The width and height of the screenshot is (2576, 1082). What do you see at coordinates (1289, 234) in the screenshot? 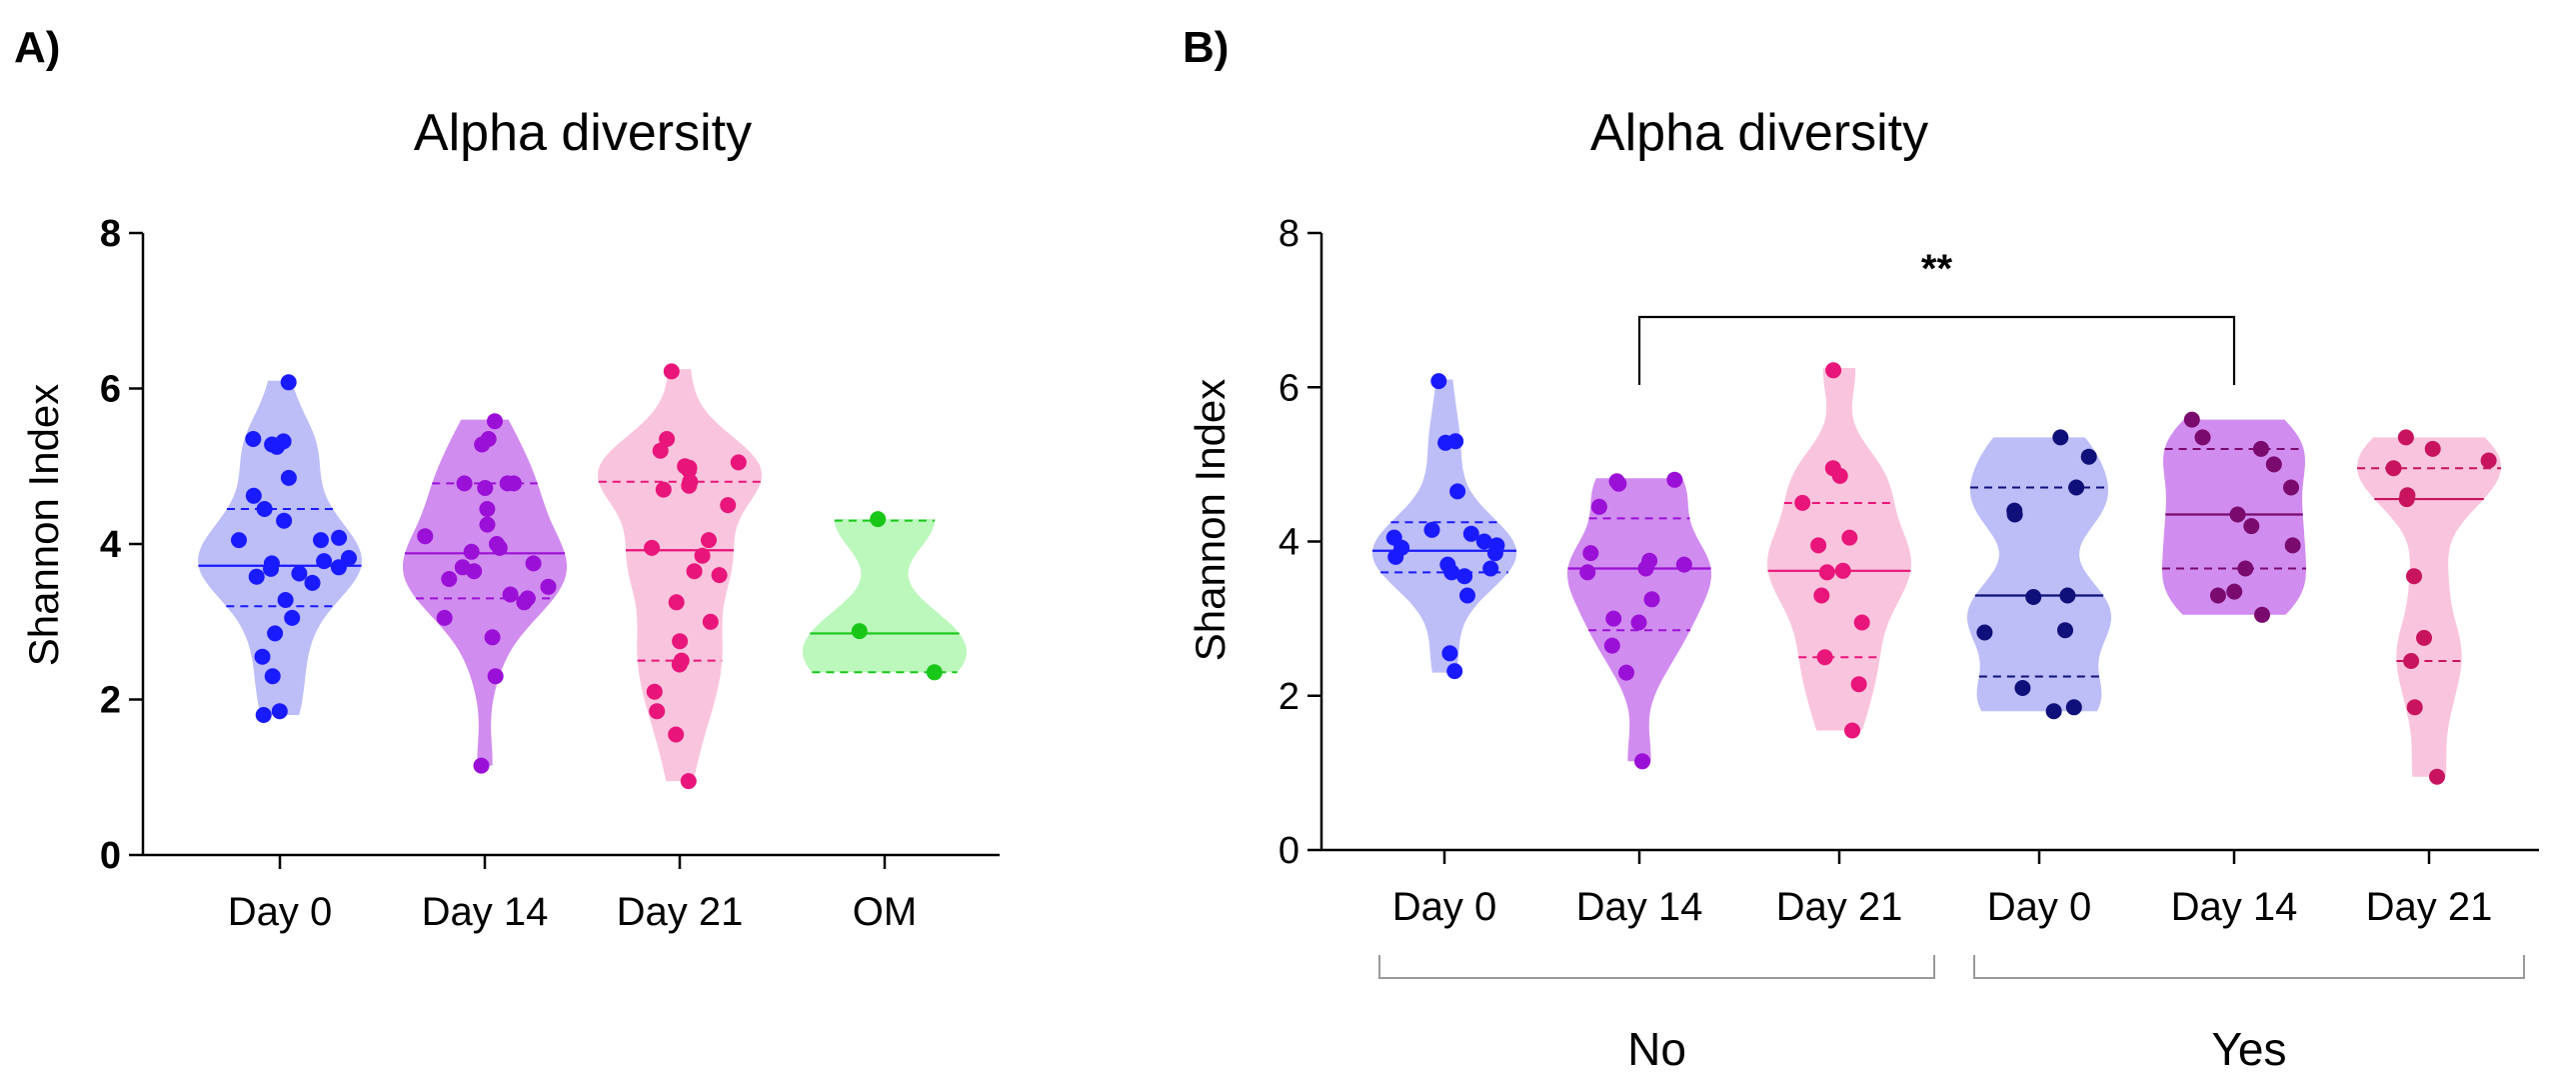
I see `y-tick-label: 8` at bounding box center [1289, 234].